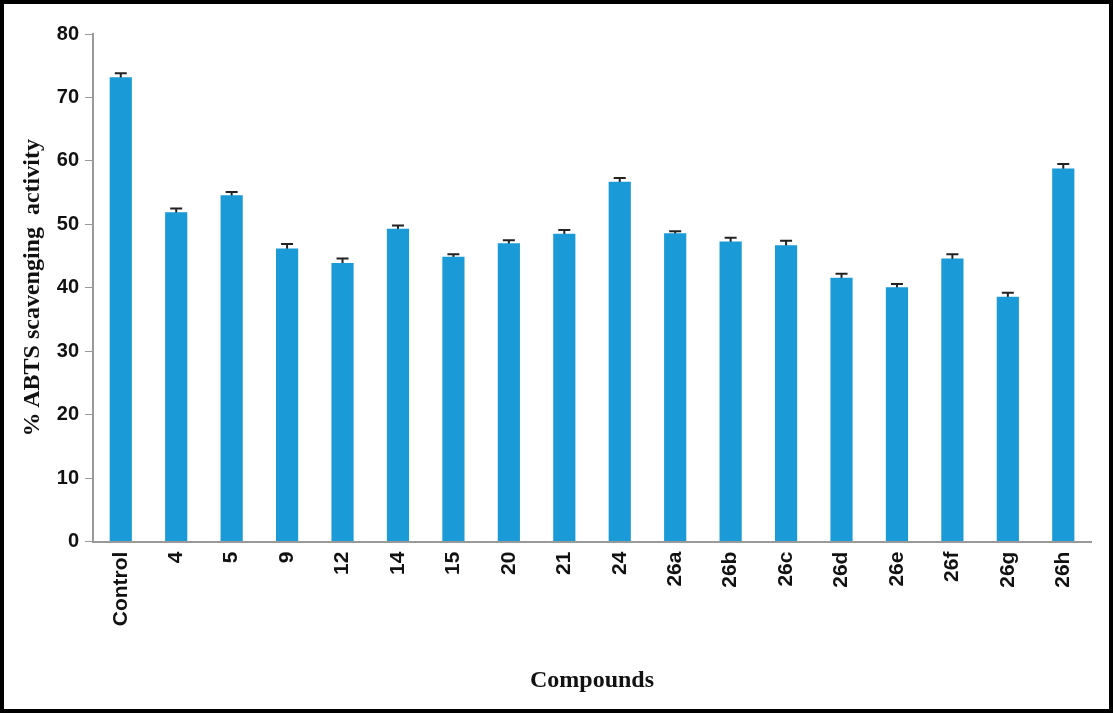  What do you see at coordinates (563, 563) in the screenshot?
I see `x-tick-label: 21` at bounding box center [563, 563].